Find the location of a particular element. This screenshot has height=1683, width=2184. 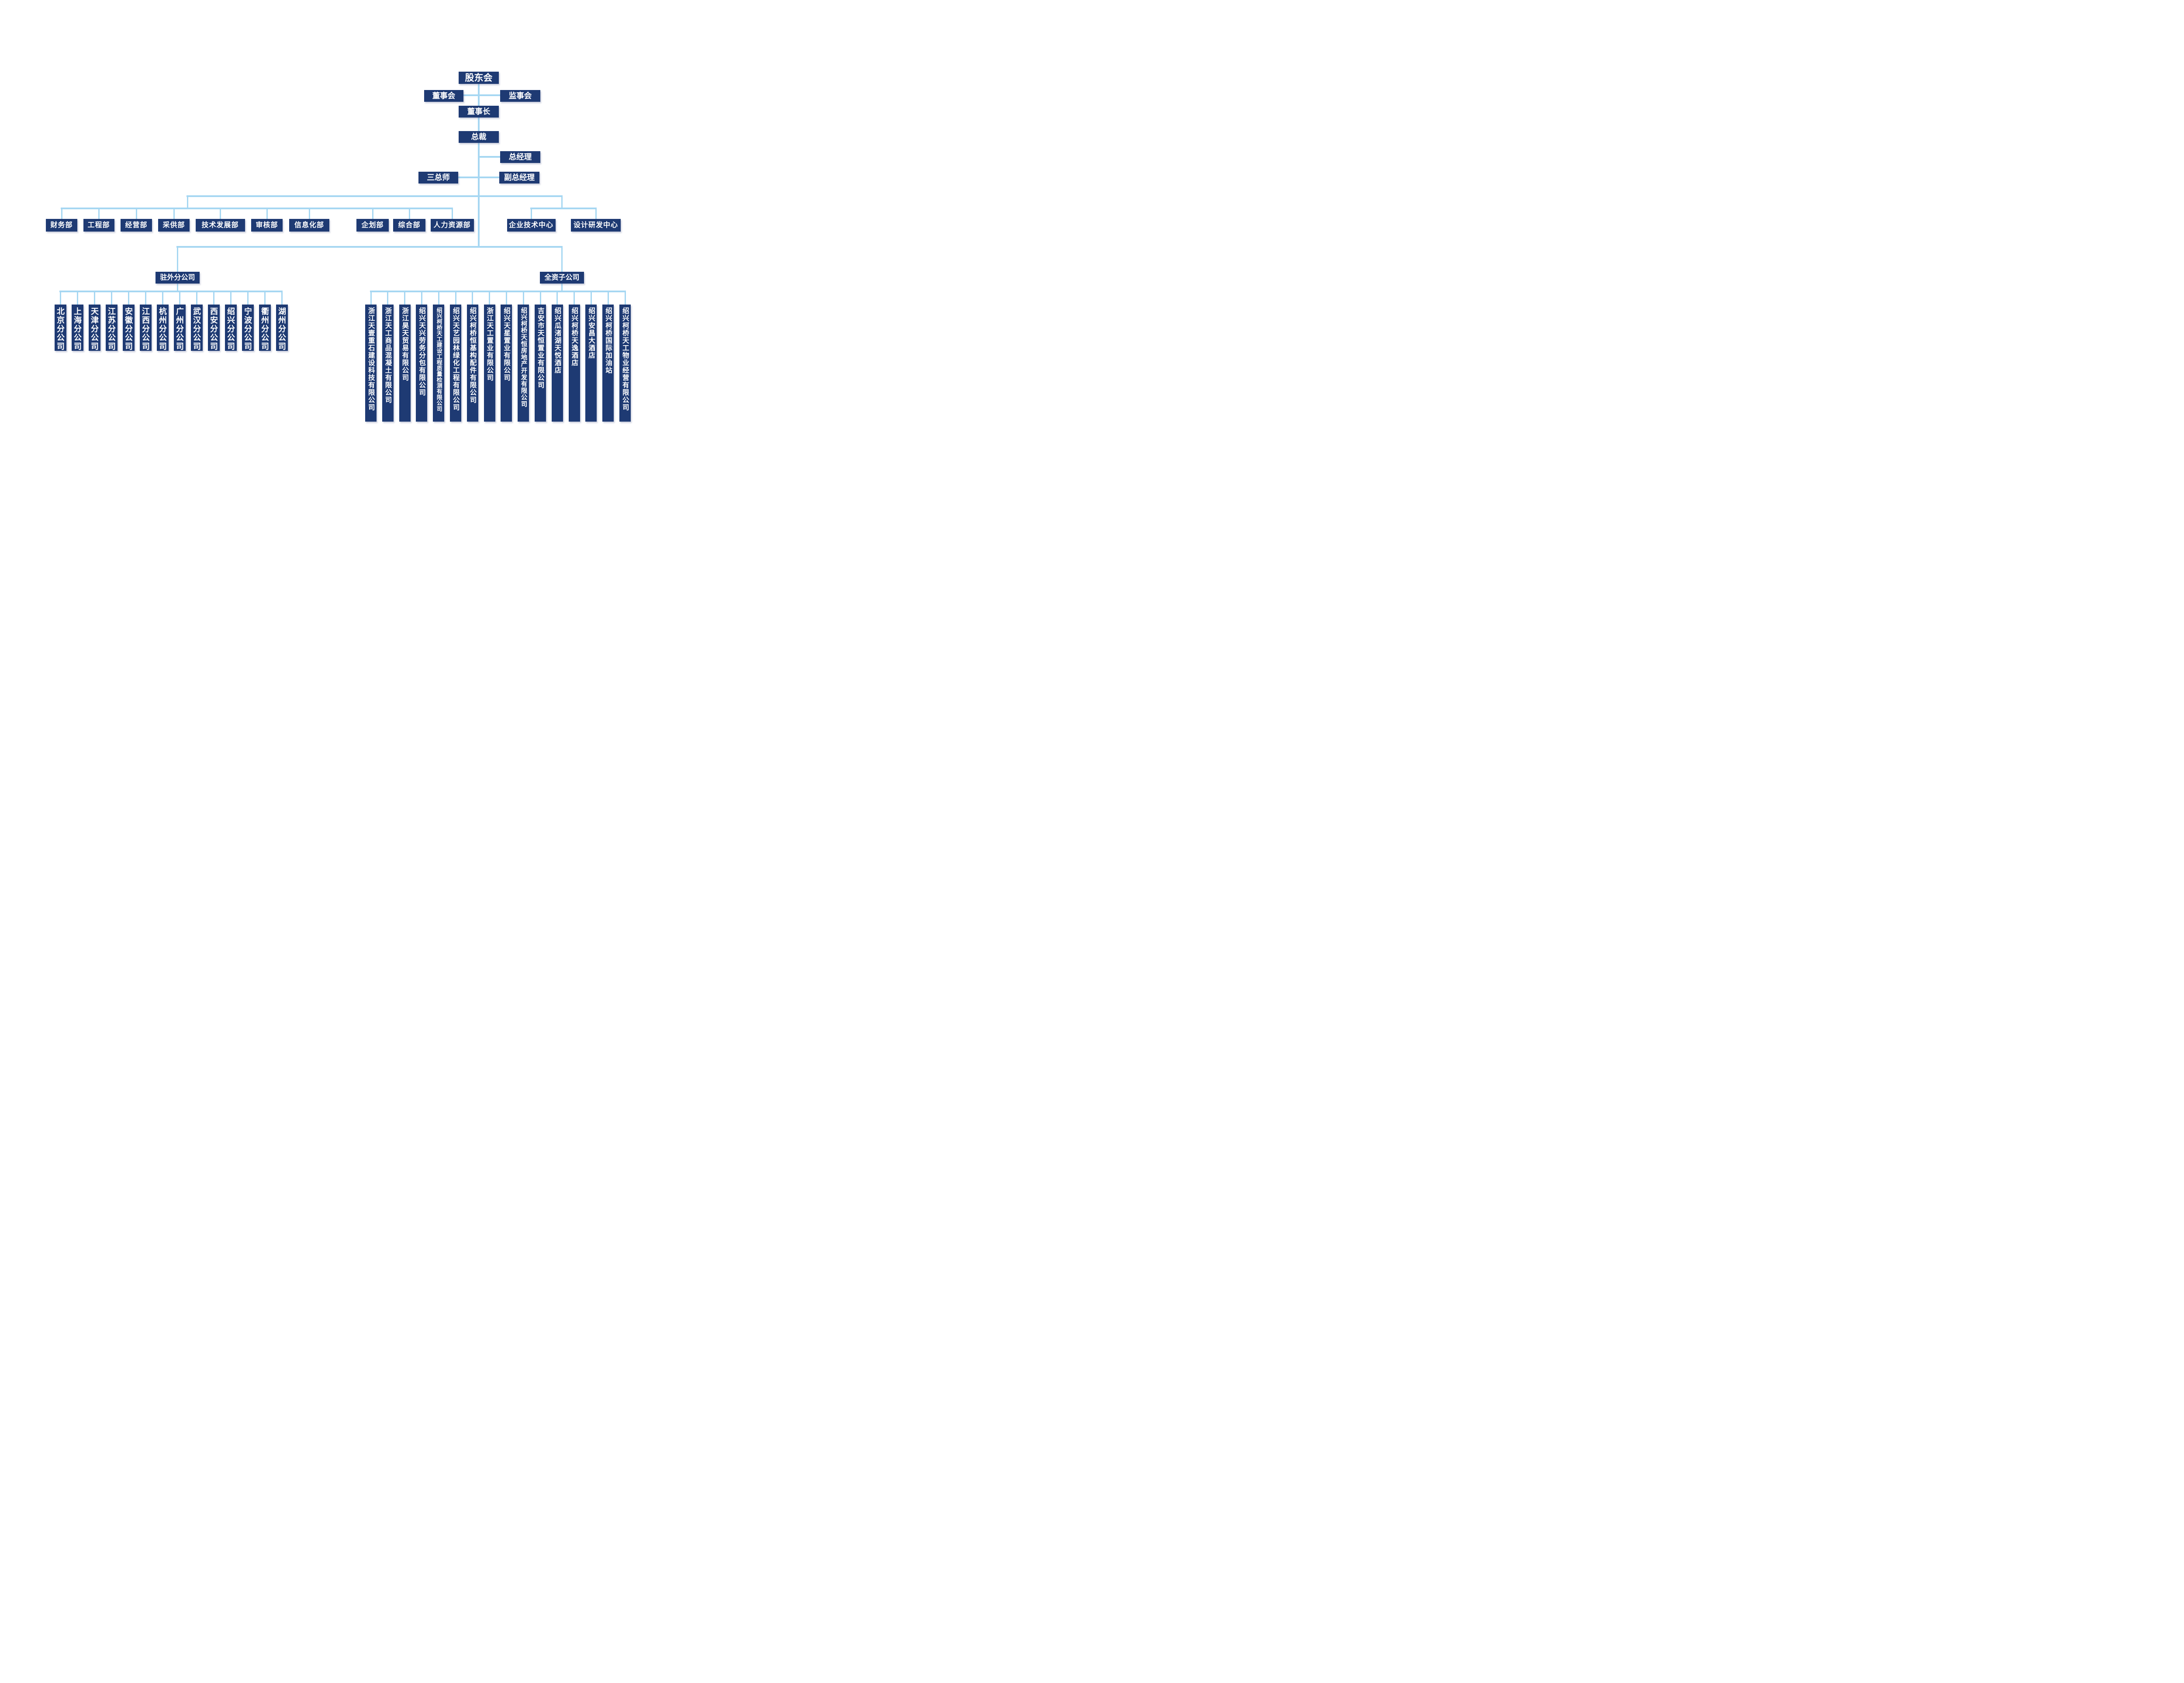

department-box: 审核部 is located at coordinates (267, 225).